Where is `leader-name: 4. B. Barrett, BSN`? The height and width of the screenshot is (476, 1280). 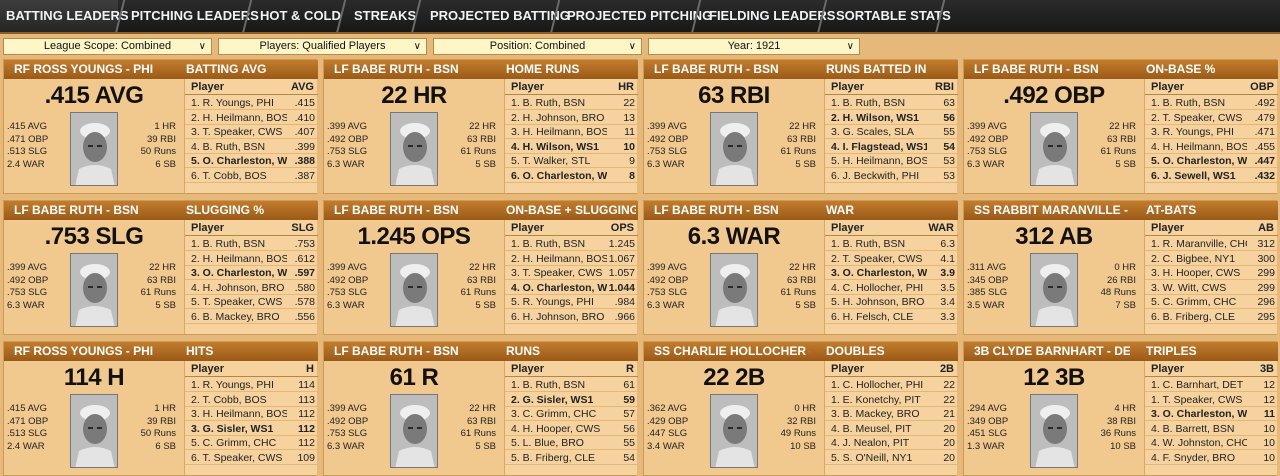
leader-name: 4. B. Barrett, BSN is located at coordinates (1193, 428).